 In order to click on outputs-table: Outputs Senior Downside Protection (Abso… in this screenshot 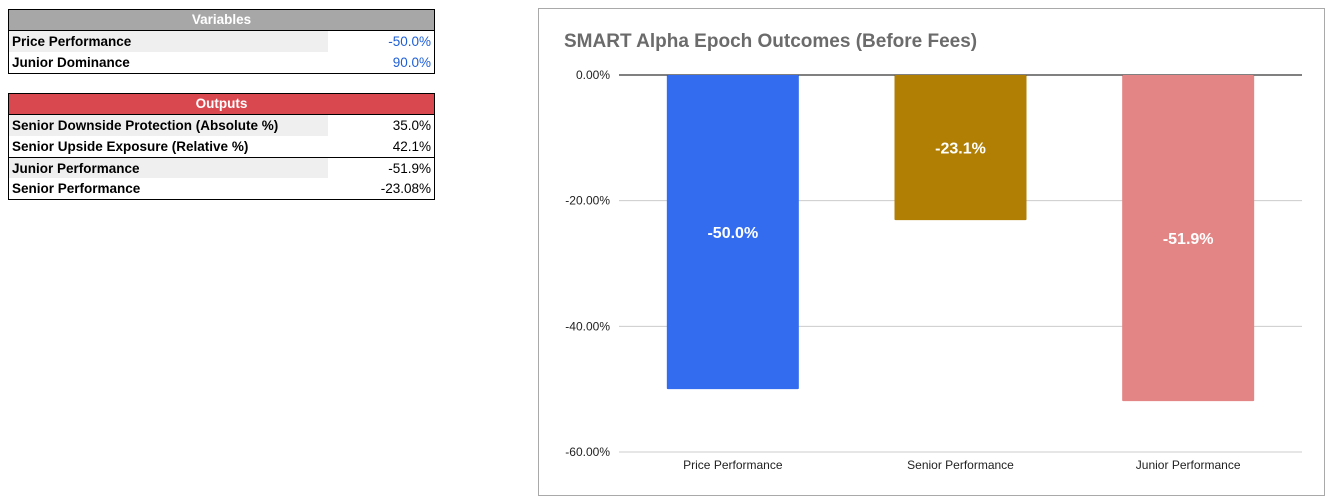, I will do `click(221, 146)`.